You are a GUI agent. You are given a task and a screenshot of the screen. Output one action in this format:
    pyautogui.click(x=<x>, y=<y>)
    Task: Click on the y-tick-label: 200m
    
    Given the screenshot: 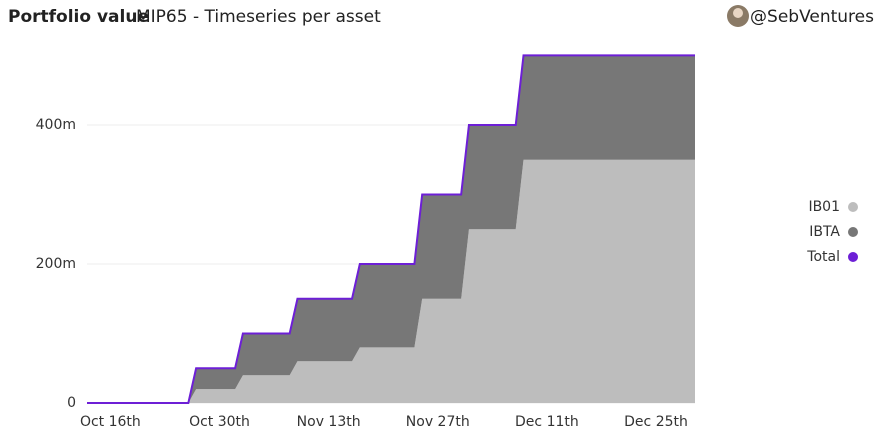 What is the action you would take?
    pyautogui.click(x=56, y=264)
    